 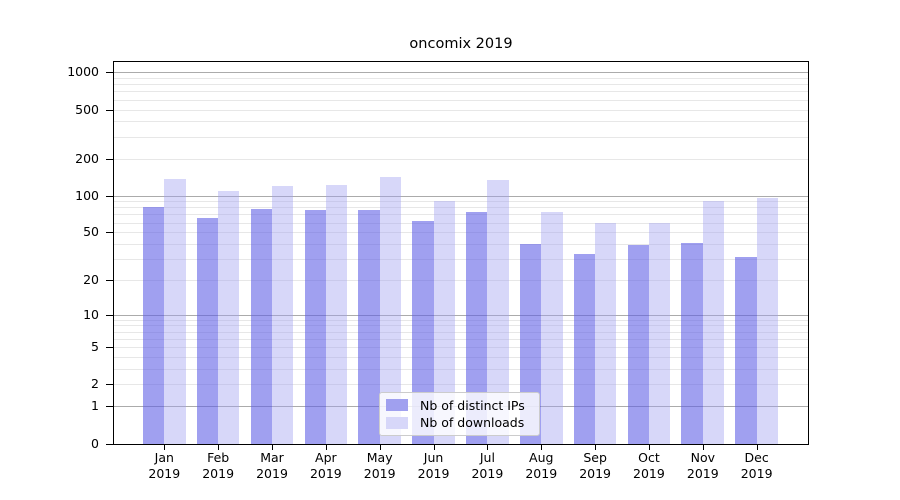 What do you see at coordinates (325, 465) in the screenshot?
I see `x-tick-label: Apr 2019` at bounding box center [325, 465].